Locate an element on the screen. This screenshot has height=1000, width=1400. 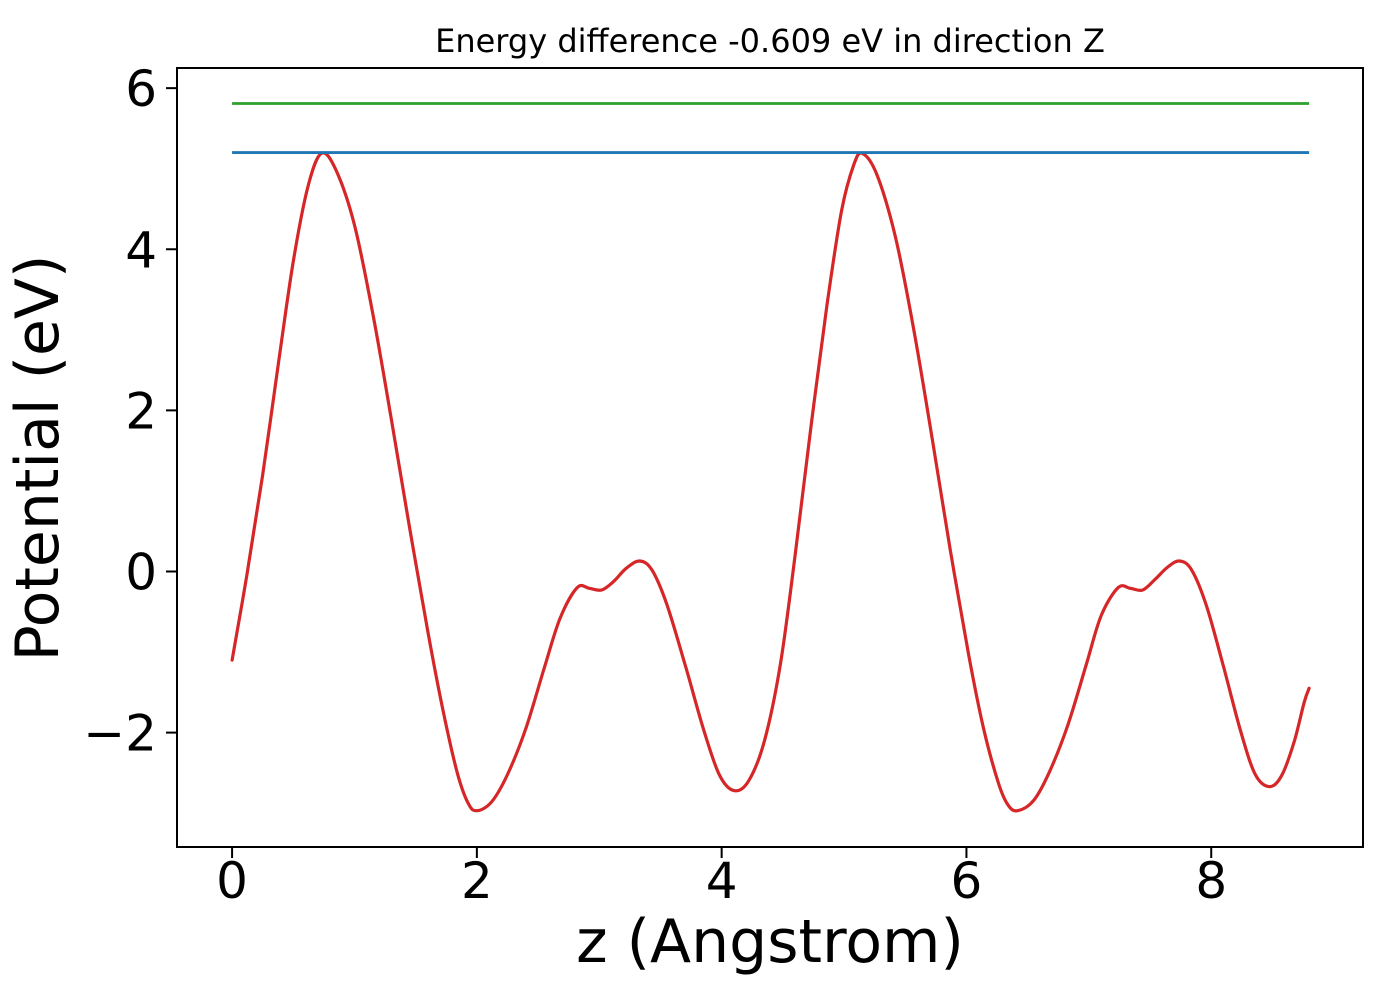
y-tick-label: 6 is located at coordinates (141, 89).